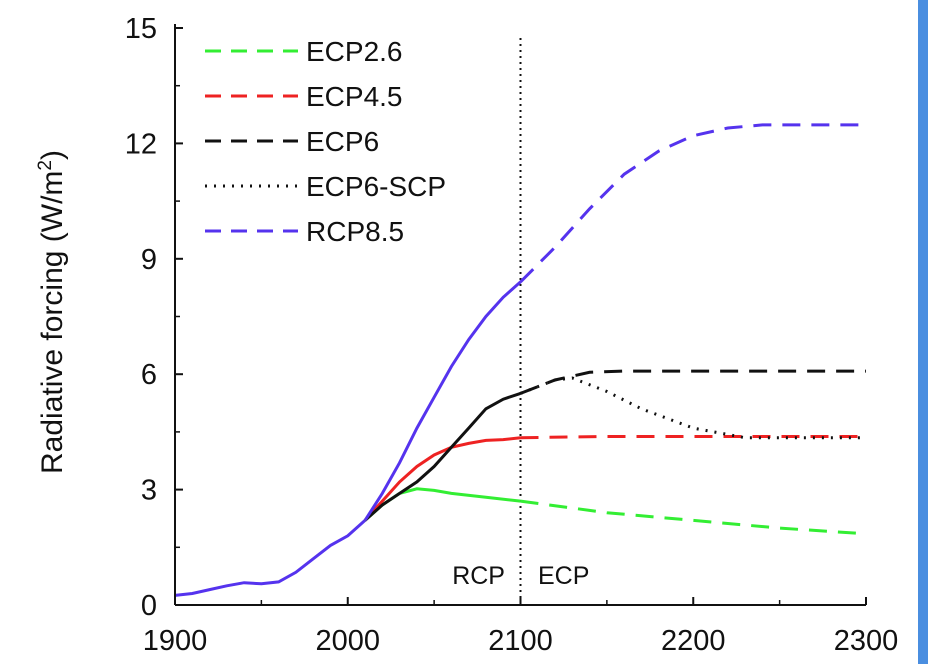 The height and width of the screenshot is (664, 928). Describe the element at coordinates (520, 641) in the screenshot. I see `x-tick-label-2100: 2100` at that location.